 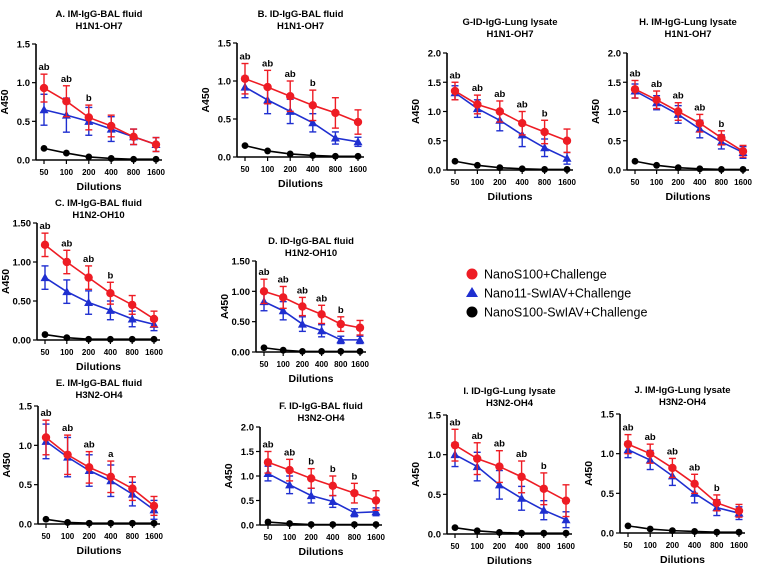 What do you see at coordinates (557, 294) in the screenshot?
I see `legend-label: Nano11-SwIAV+Challenge` at bounding box center [557, 294].